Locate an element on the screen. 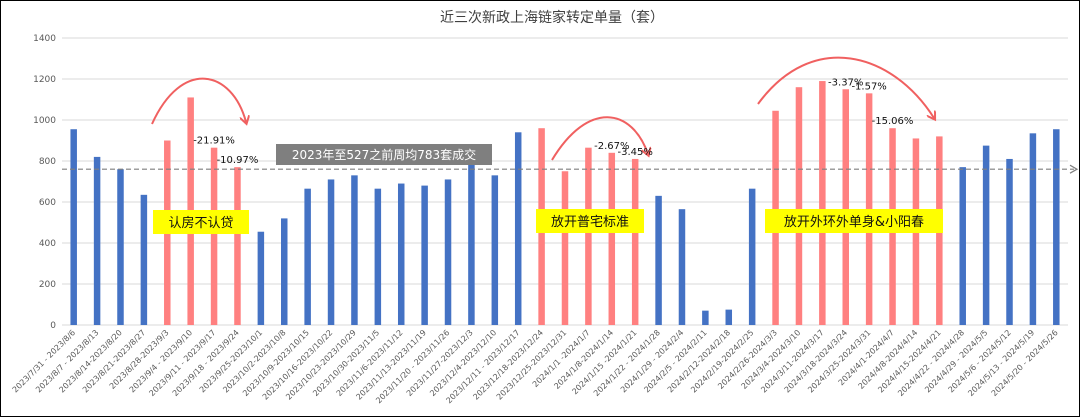 The image size is (1080, 417). bar-data-label: -1.57% is located at coordinates (868, 86).